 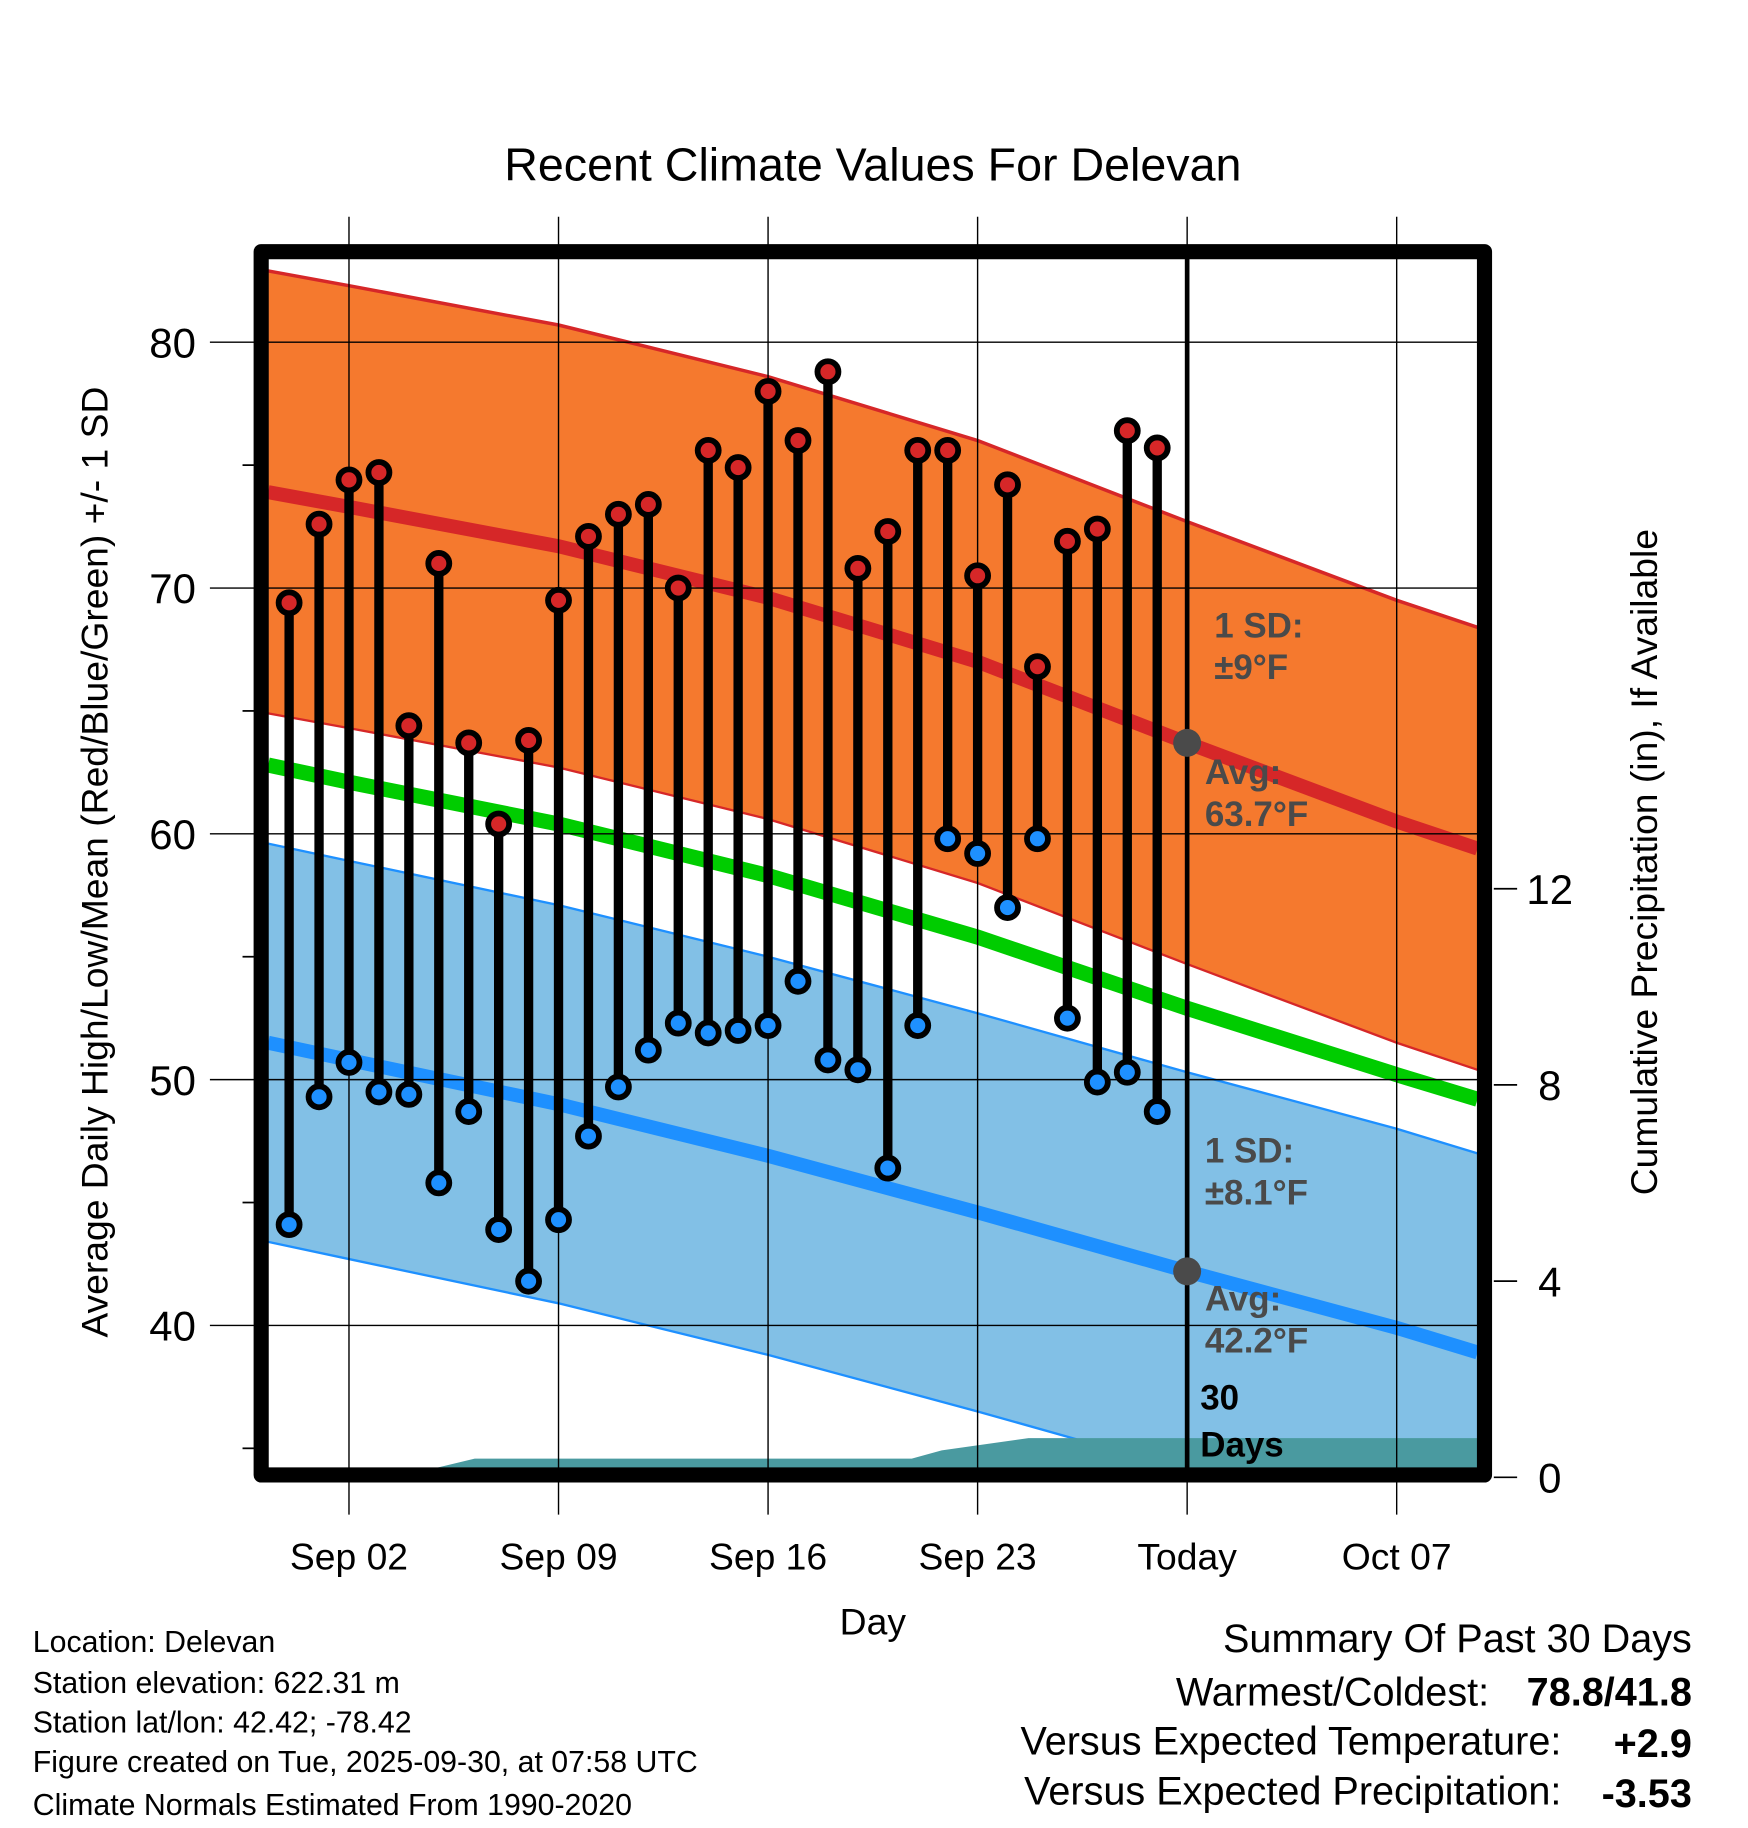 What do you see at coordinates (1219, 1398) in the screenshot?
I see `window-label: 30` at bounding box center [1219, 1398].